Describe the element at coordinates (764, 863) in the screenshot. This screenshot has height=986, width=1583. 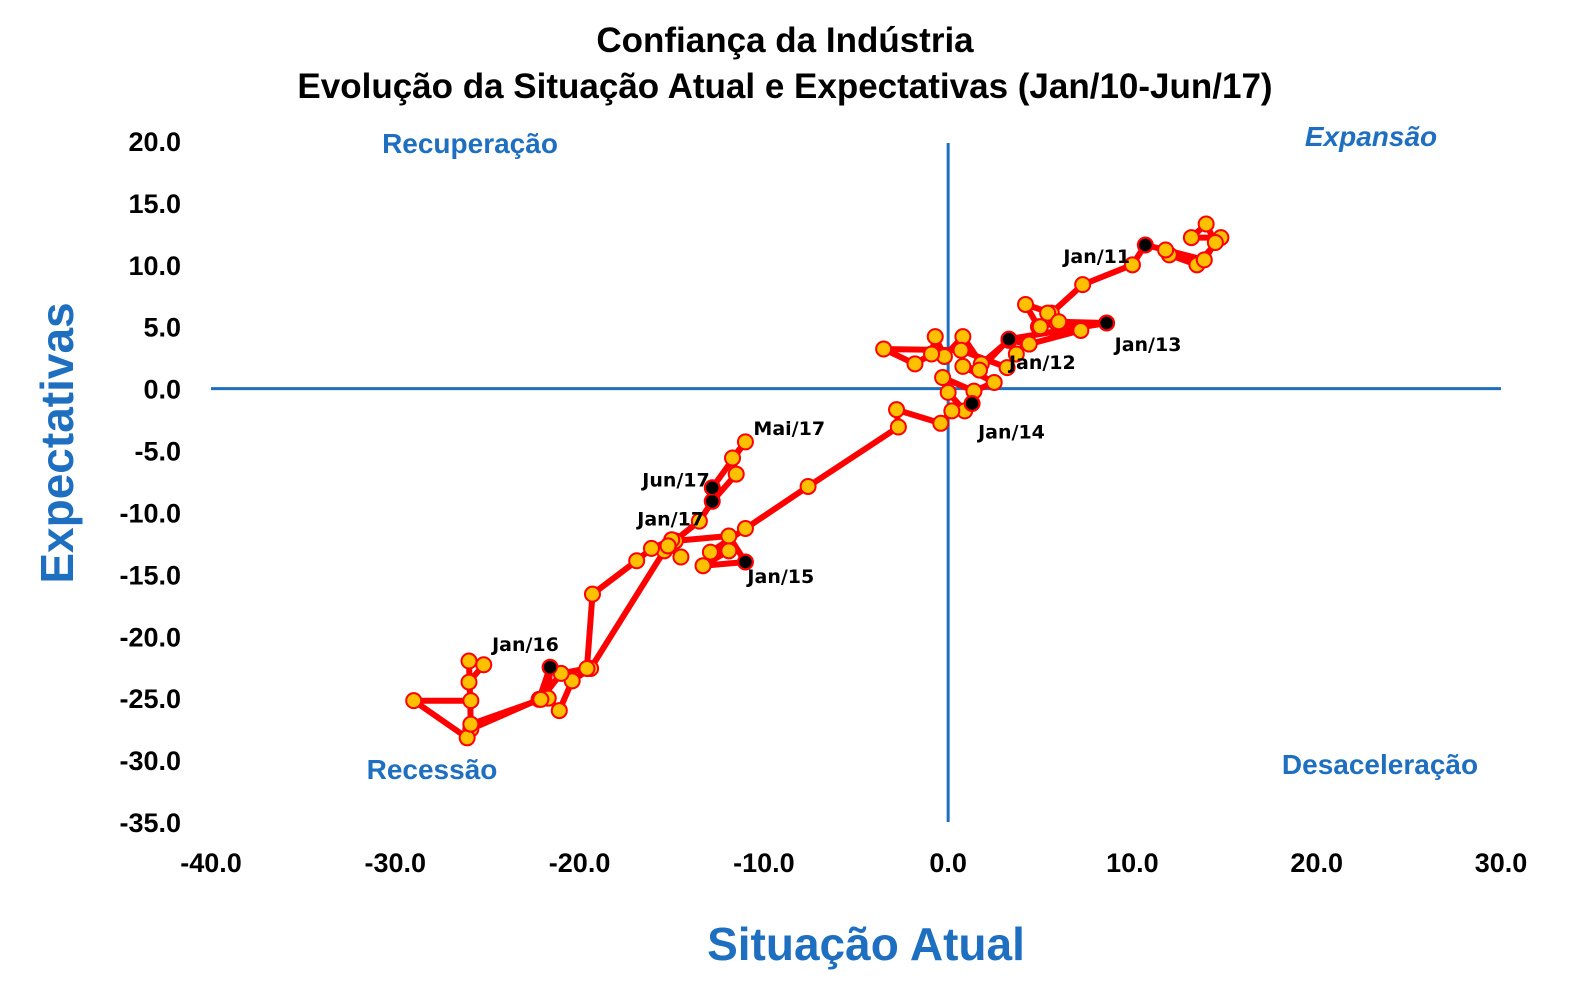
I see `x-tick-label: -10.0` at that location.